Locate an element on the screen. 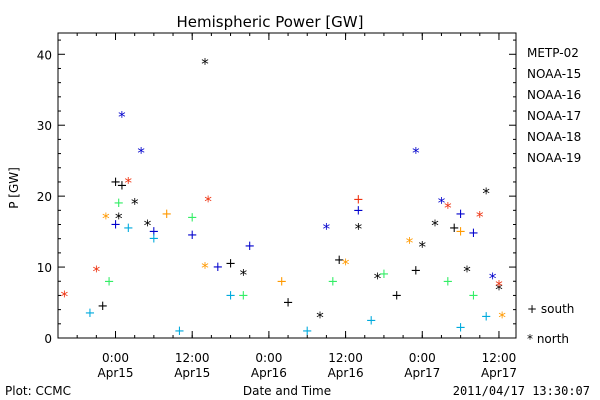  y-tick-label: 40 is located at coordinates (44, 55).